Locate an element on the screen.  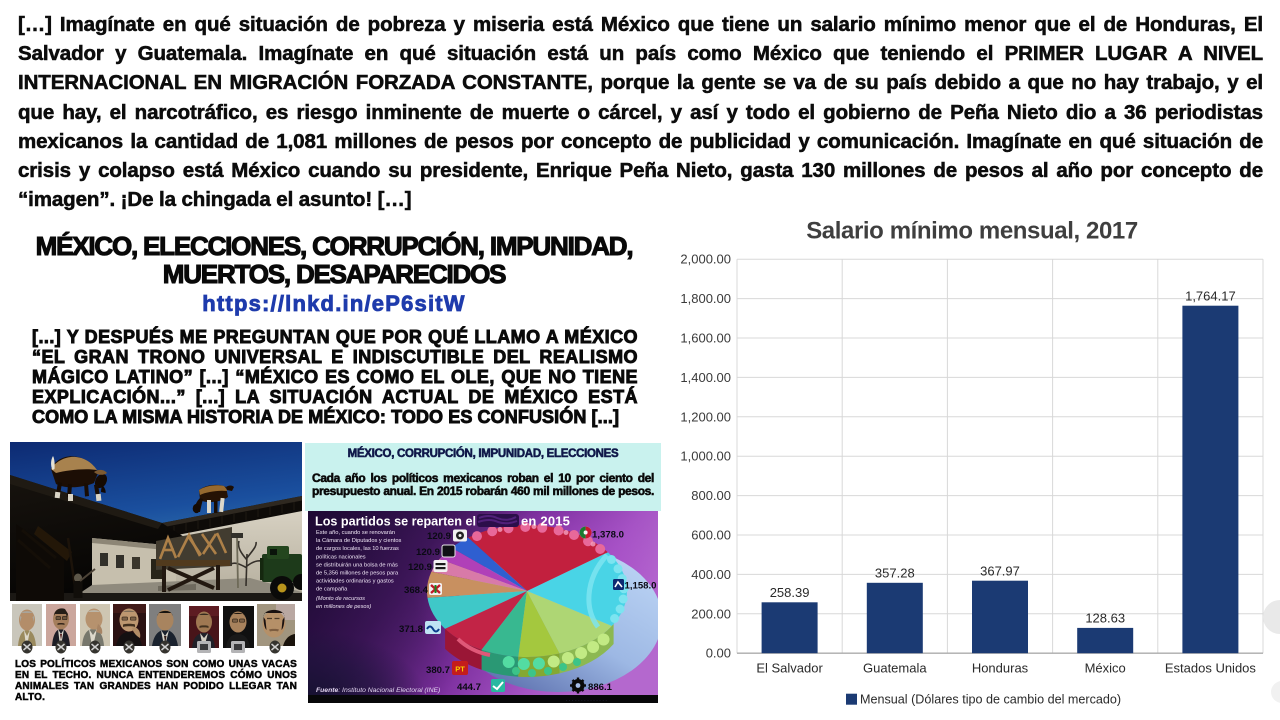
svg-text: 1,764.17 is located at coordinates (1210, 295).